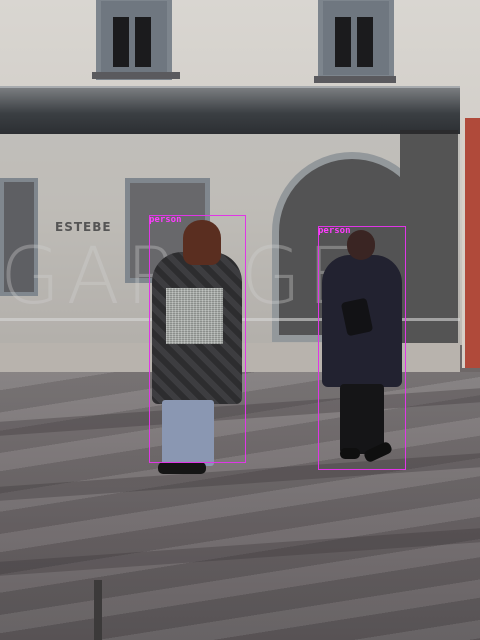 The height and width of the screenshot is (640, 480). Describe the element at coordinates (98, 610) in the screenshot. I see `bollard` at that location.